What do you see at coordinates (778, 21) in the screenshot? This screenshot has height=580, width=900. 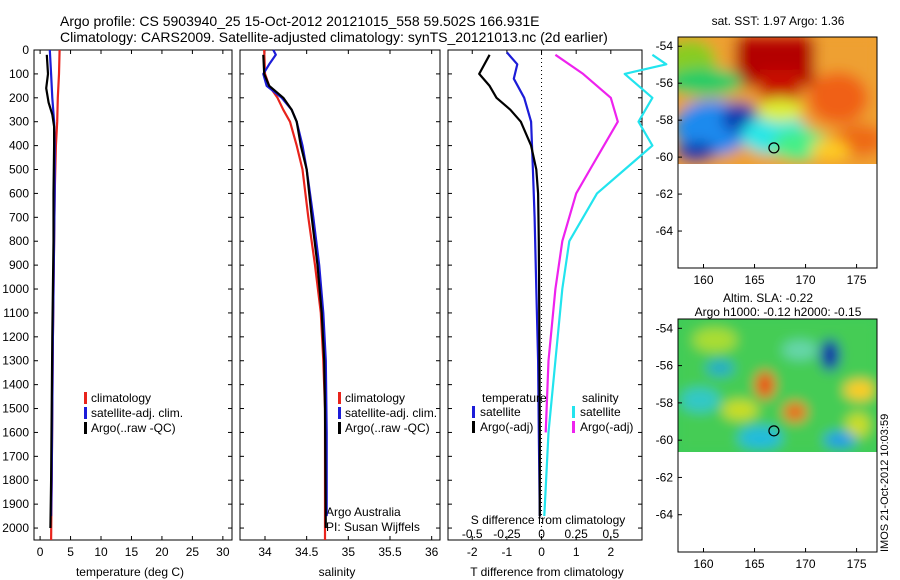 I see `sst-map-title: sat. SST: 1.97 Argo: 1.36` at bounding box center [778, 21].